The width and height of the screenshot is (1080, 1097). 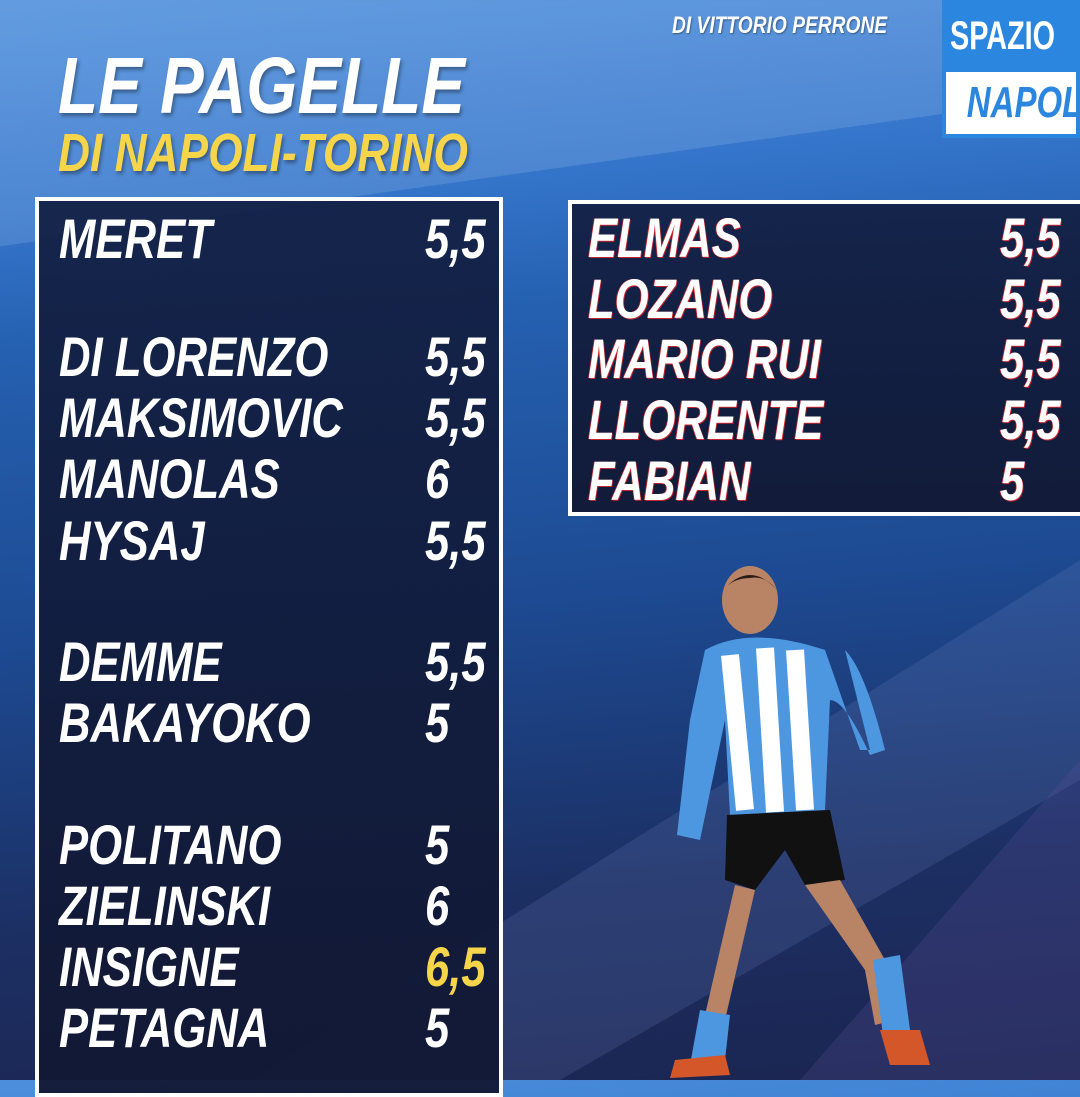 I want to click on rating-row: MERET 5,5, so click(x=269, y=239).